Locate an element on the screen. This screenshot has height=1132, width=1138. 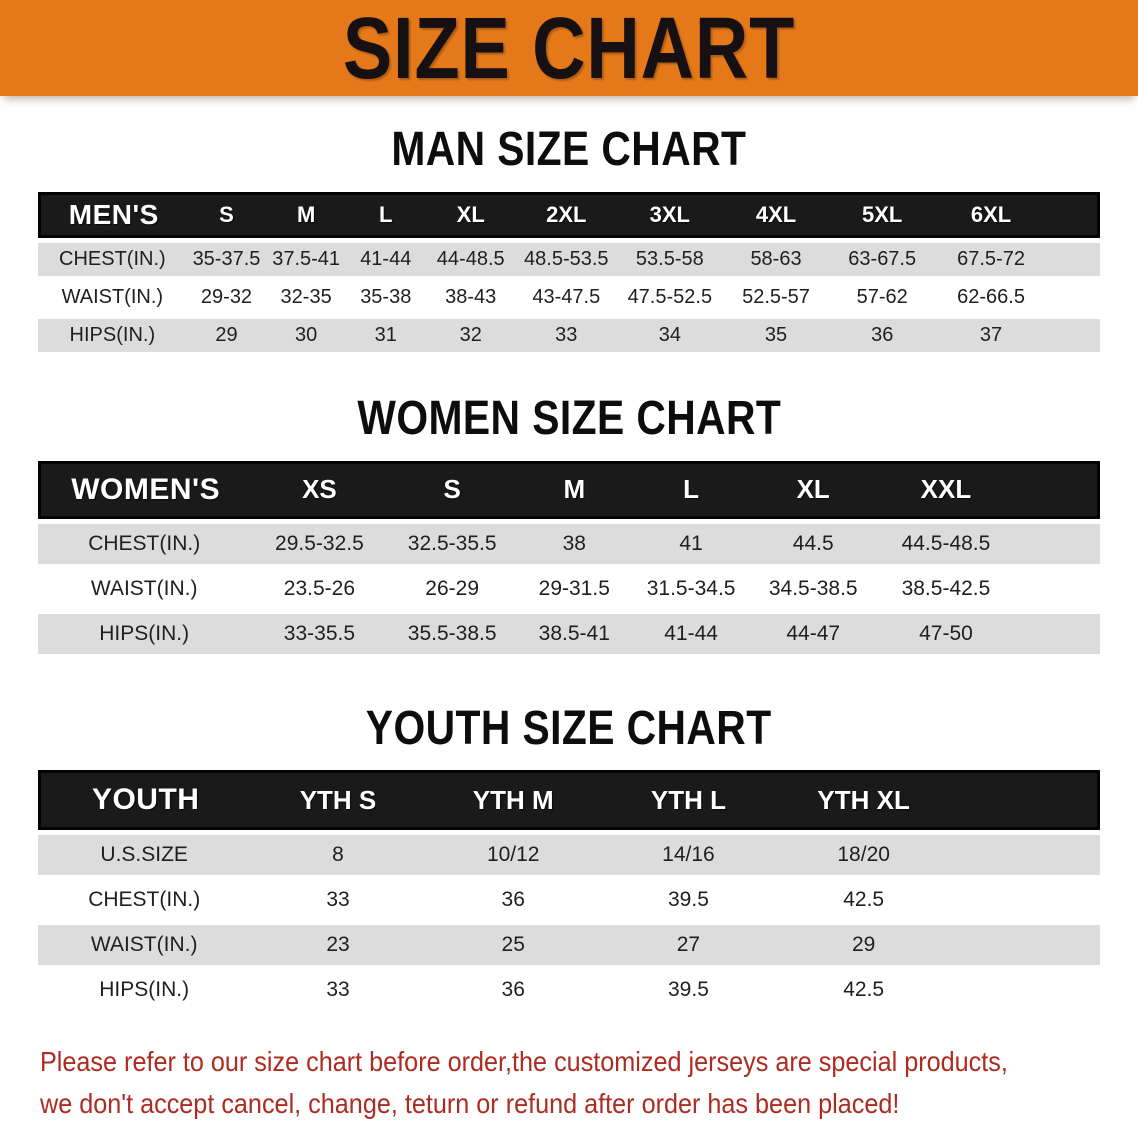
size-value: 23.5-26 is located at coordinates (319, 588).